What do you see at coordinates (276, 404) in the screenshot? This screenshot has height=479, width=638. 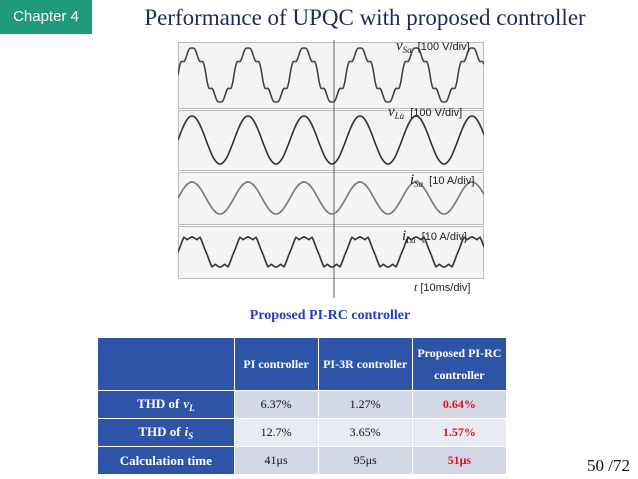 I see `cell: 6.37%` at bounding box center [276, 404].